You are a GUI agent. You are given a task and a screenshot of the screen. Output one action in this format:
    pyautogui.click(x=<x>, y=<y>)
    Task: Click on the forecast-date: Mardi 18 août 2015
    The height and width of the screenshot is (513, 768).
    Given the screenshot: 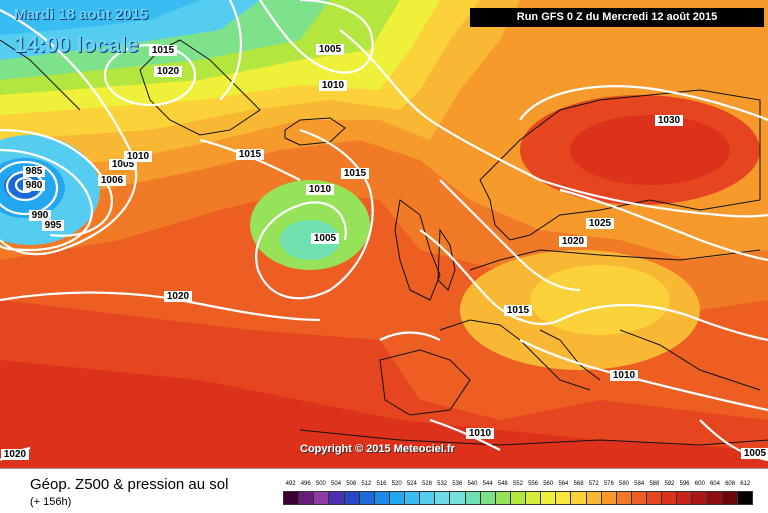 What is the action you would take?
    pyautogui.click(x=81, y=14)
    